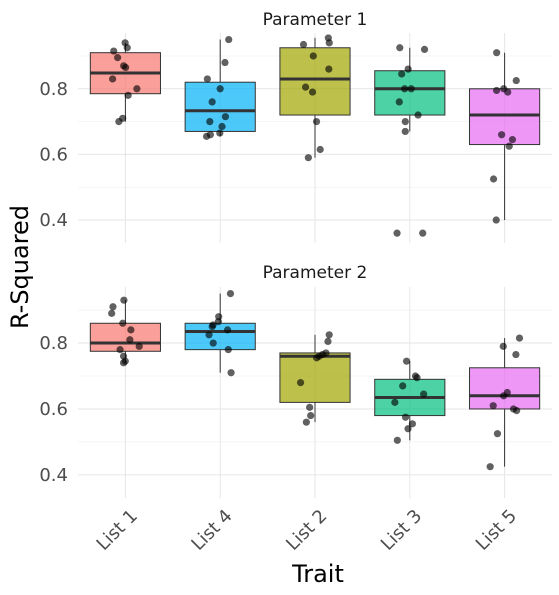 This screenshot has height=595, width=559. I want to click on x-tick-label: List 4, so click(211, 530).